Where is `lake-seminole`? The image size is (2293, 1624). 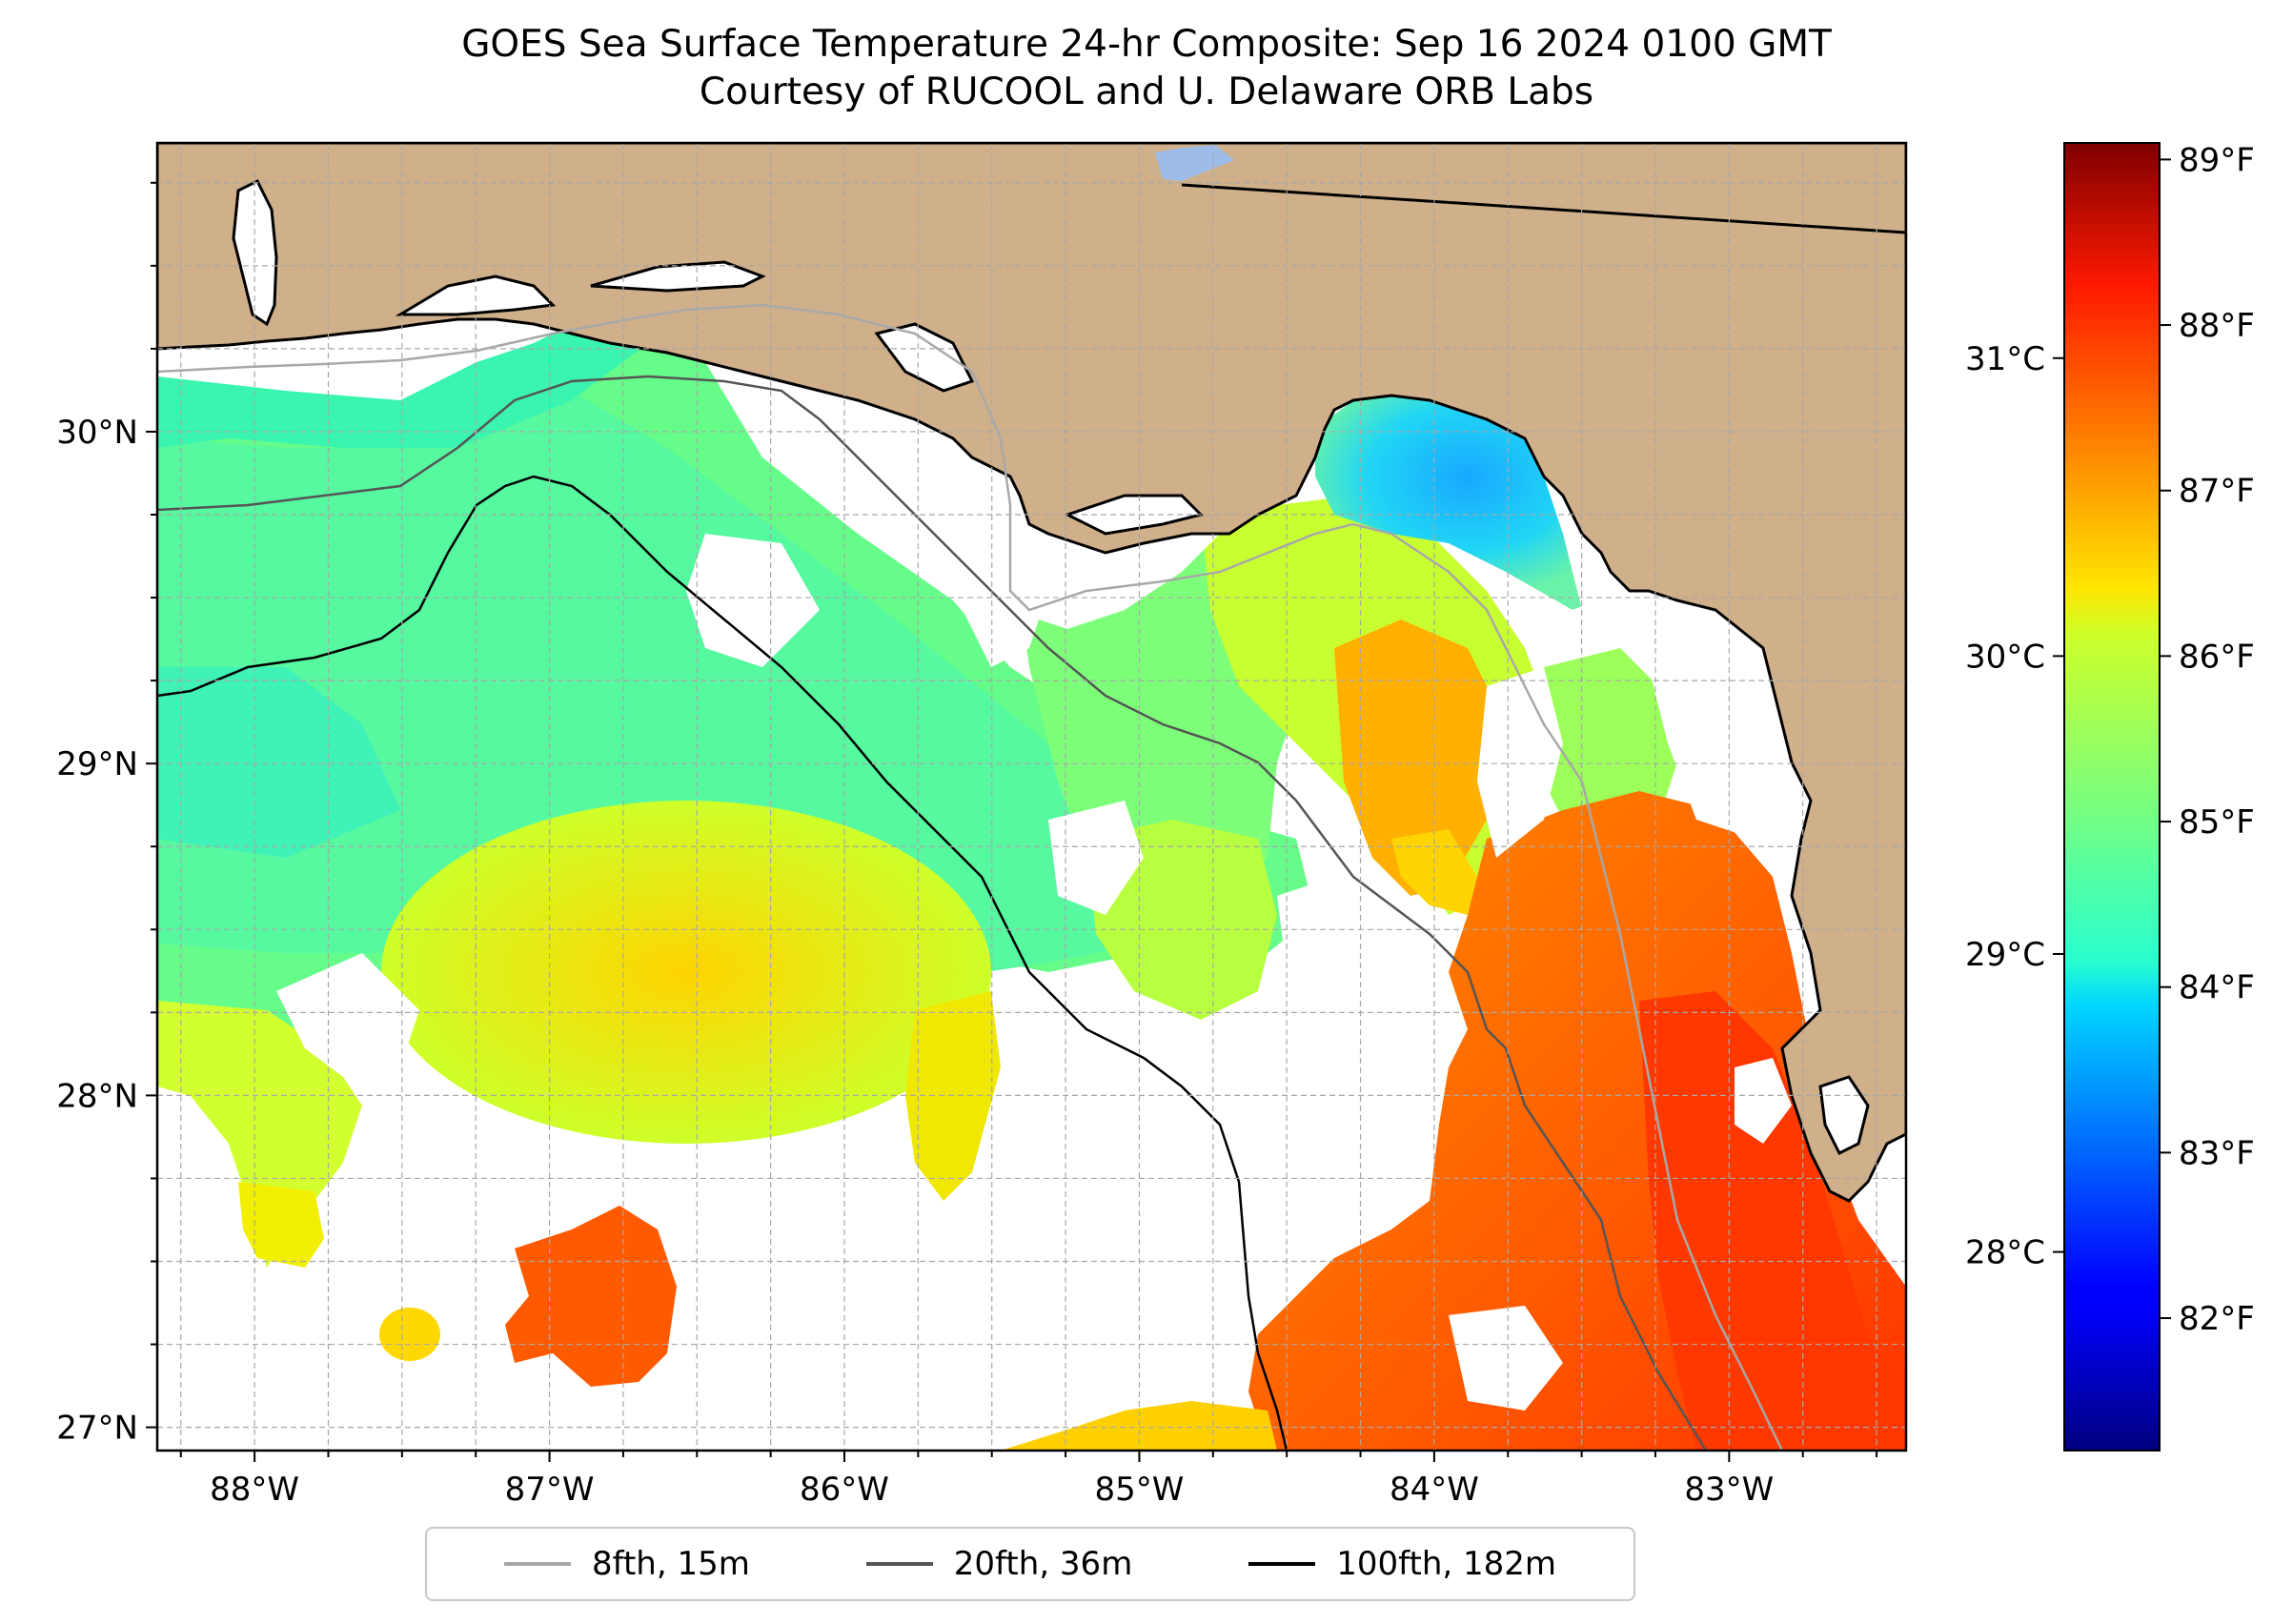 lake-seminole is located at coordinates (1195, 163).